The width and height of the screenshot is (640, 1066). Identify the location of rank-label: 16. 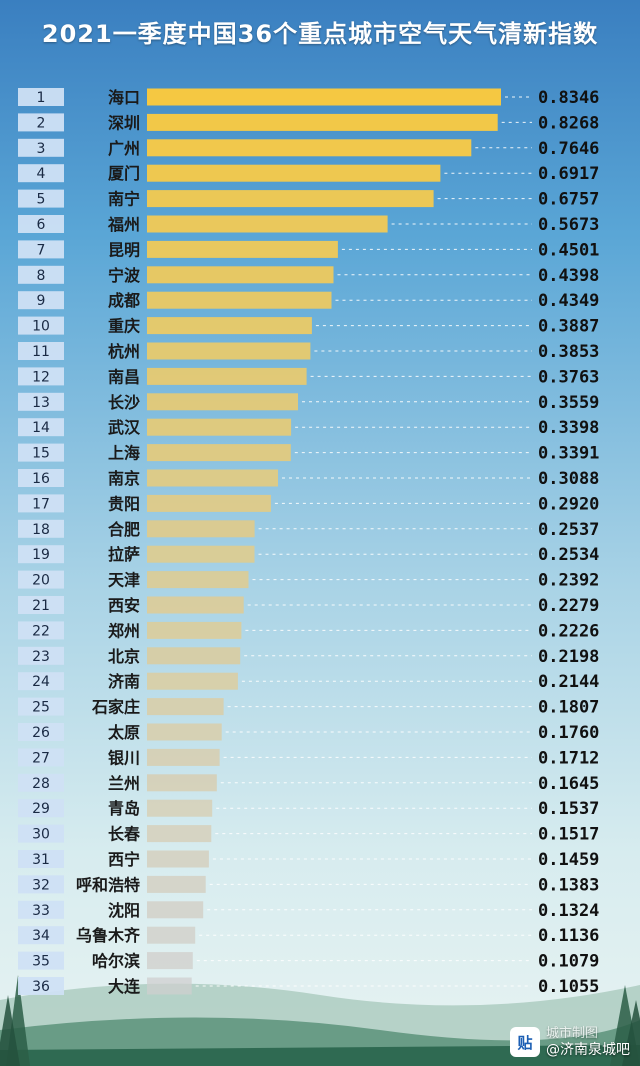
(41, 479).